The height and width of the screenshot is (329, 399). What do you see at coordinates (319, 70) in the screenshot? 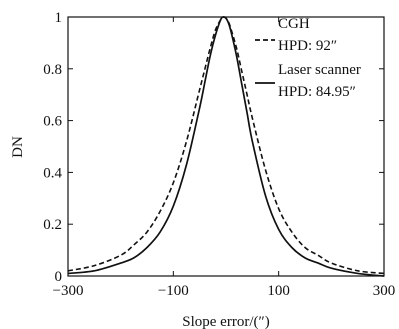
I see `legend-series-name: Laser scanner` at bounding box center [319, 70].